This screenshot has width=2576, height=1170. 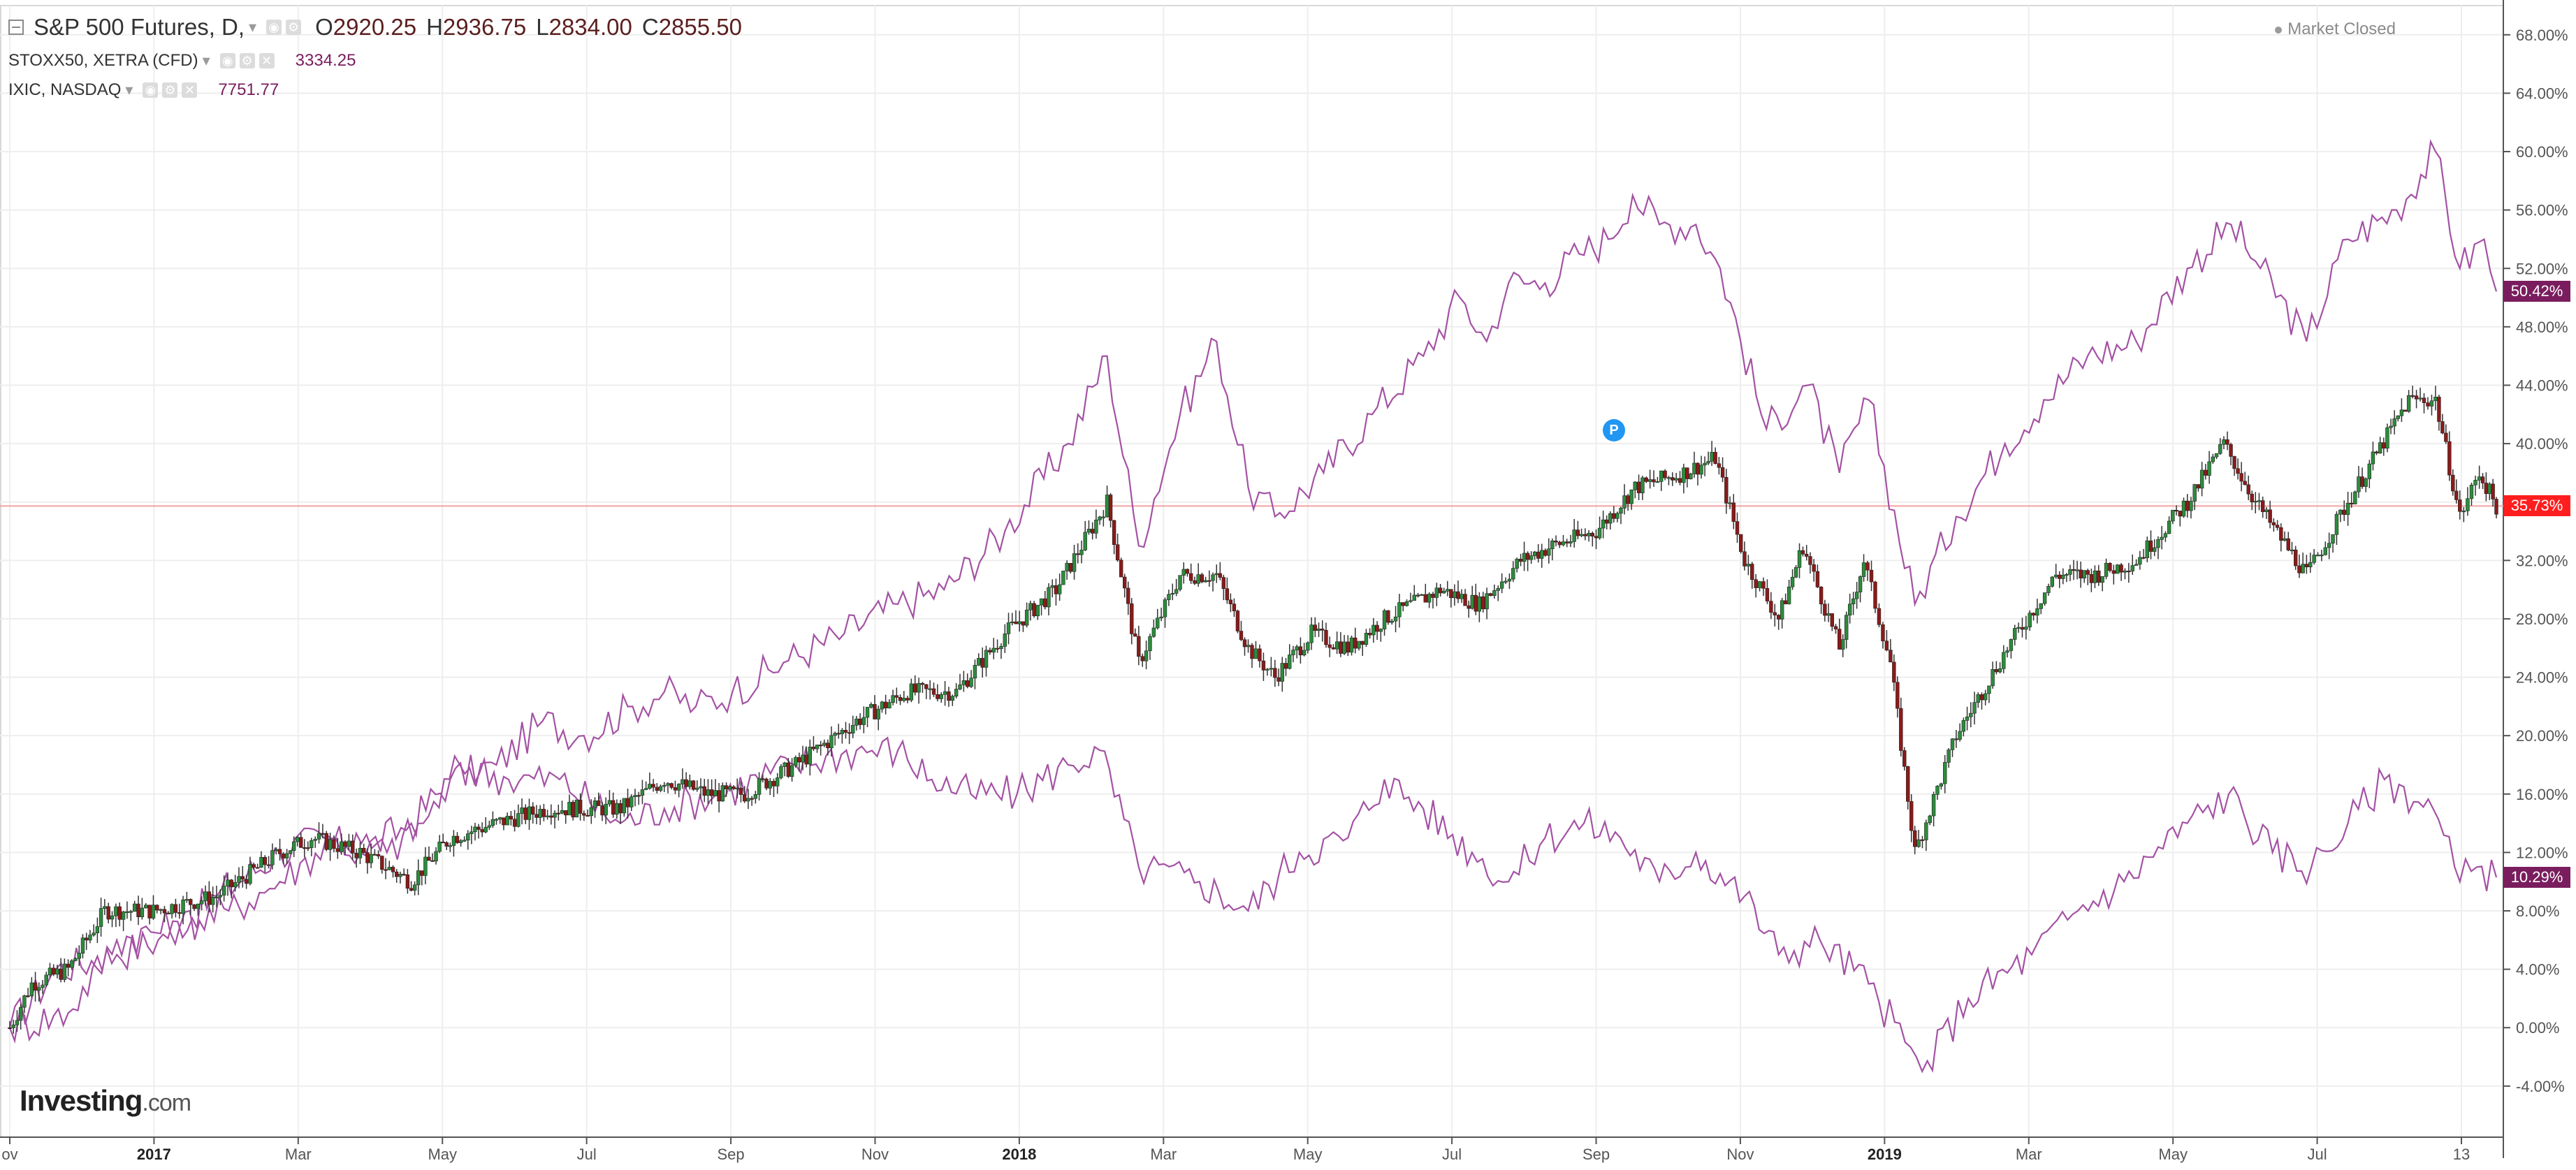 What do you see at coordinates (1614, 430) in the screenshot?
I see `event-marker: P` at bounding box center [1614, 430].